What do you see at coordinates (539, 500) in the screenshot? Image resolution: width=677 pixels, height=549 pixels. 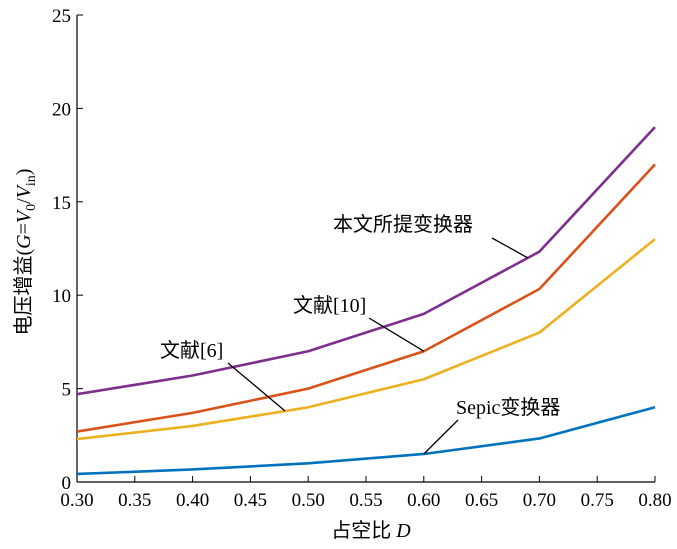 I see `x-tick-label: 0.70` at bounding box center [539, 500].